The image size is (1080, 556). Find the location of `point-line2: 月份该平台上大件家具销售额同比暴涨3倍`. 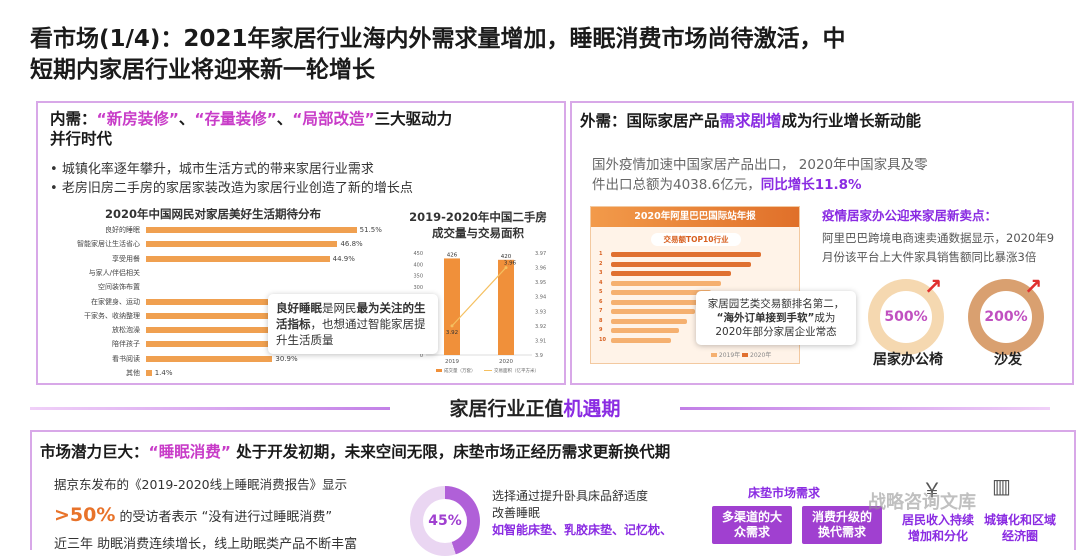

point-line2: 月份该平台上大件家具销售额同比暴涨3倍 is located at coordinates (929, 257).